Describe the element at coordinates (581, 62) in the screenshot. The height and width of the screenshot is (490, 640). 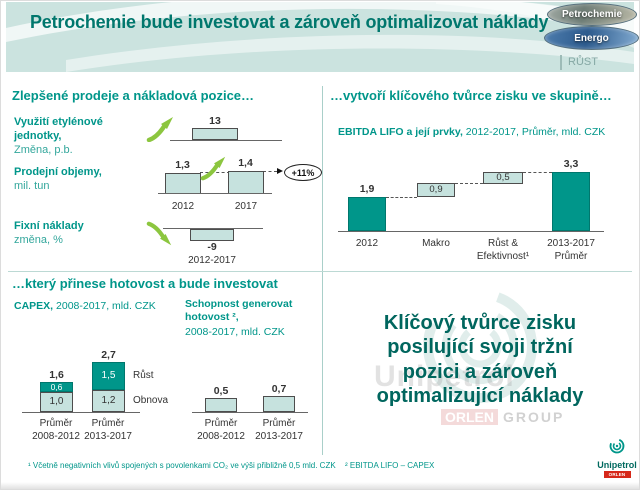
I see `tab-rust: RŮST` at that location.